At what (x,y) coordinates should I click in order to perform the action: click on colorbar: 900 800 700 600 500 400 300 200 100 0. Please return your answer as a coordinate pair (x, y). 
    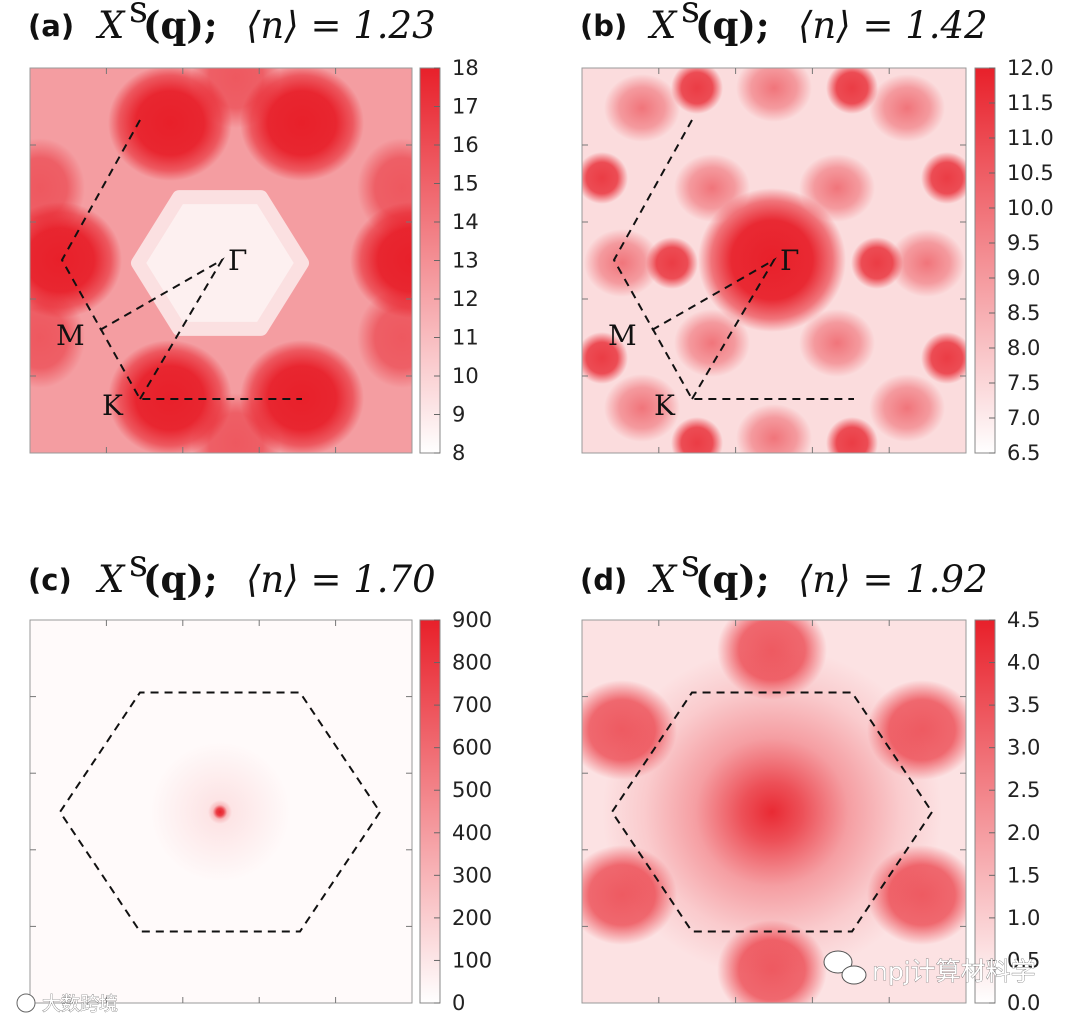
    Looking at the image, I should click on (455, 811).